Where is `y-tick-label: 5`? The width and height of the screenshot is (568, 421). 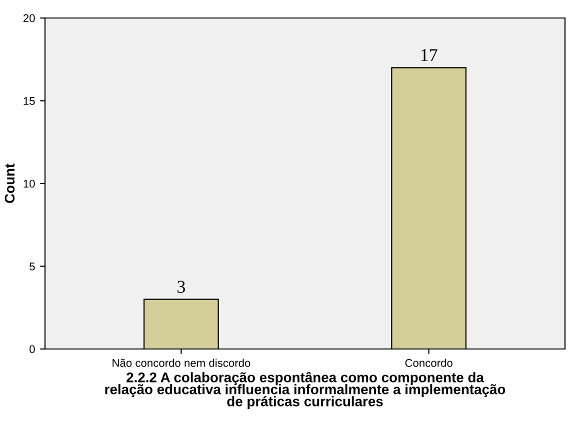
y-tick-label: 5 is located at coordinates (32, 266).